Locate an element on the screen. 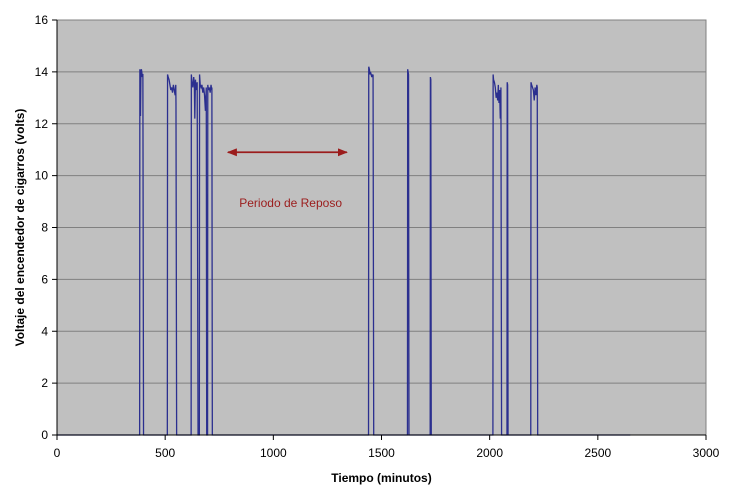 The height and width of the screenshot is (494, 750). y-tick-label-4: 4 is located at coordinates (44, 331).